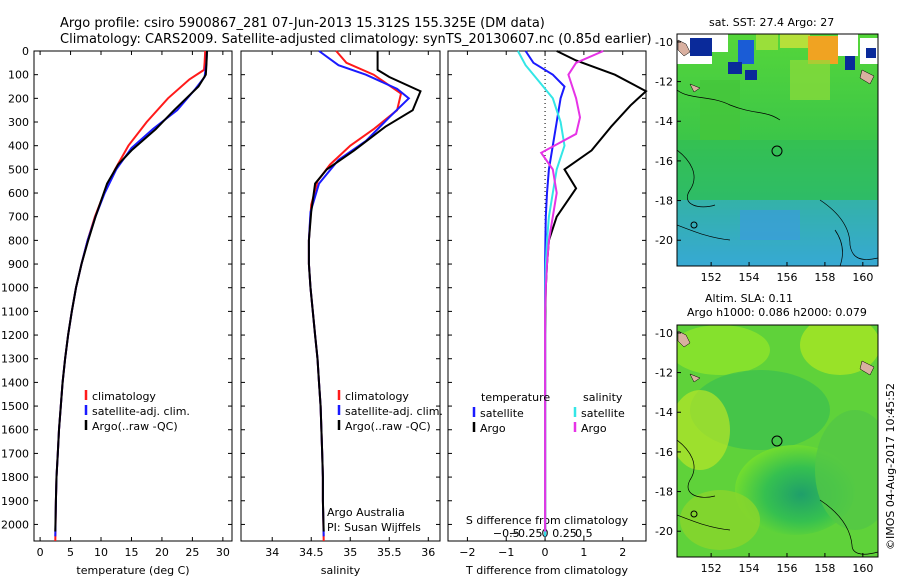 The image size is (900, 580). What do you see at coordinates (15, 524) in the screenshot?
I see `y-tick-label: 2000` at bounding box center [15, 524].